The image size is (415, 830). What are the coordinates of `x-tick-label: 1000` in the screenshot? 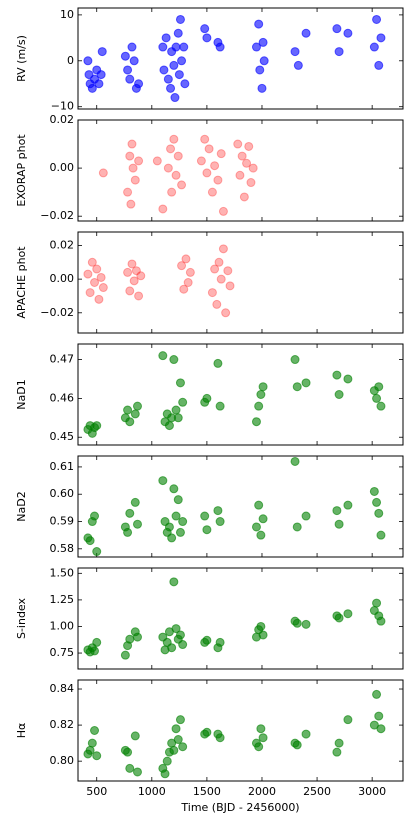 It's located at (152, 791).